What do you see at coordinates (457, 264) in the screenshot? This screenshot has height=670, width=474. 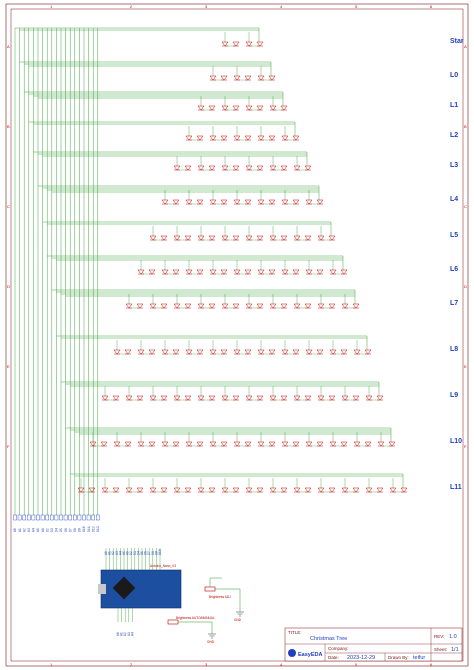 I see `level-labels: Star L0 L1 L2 L3 L4 L5 L6 L7 L8 L9 L10 L11` at bounding box center [457, 264].